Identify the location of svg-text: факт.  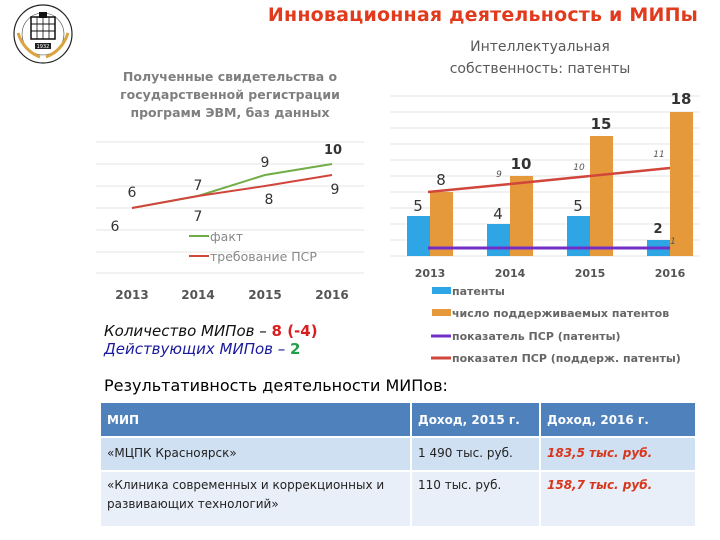
(226, 236).